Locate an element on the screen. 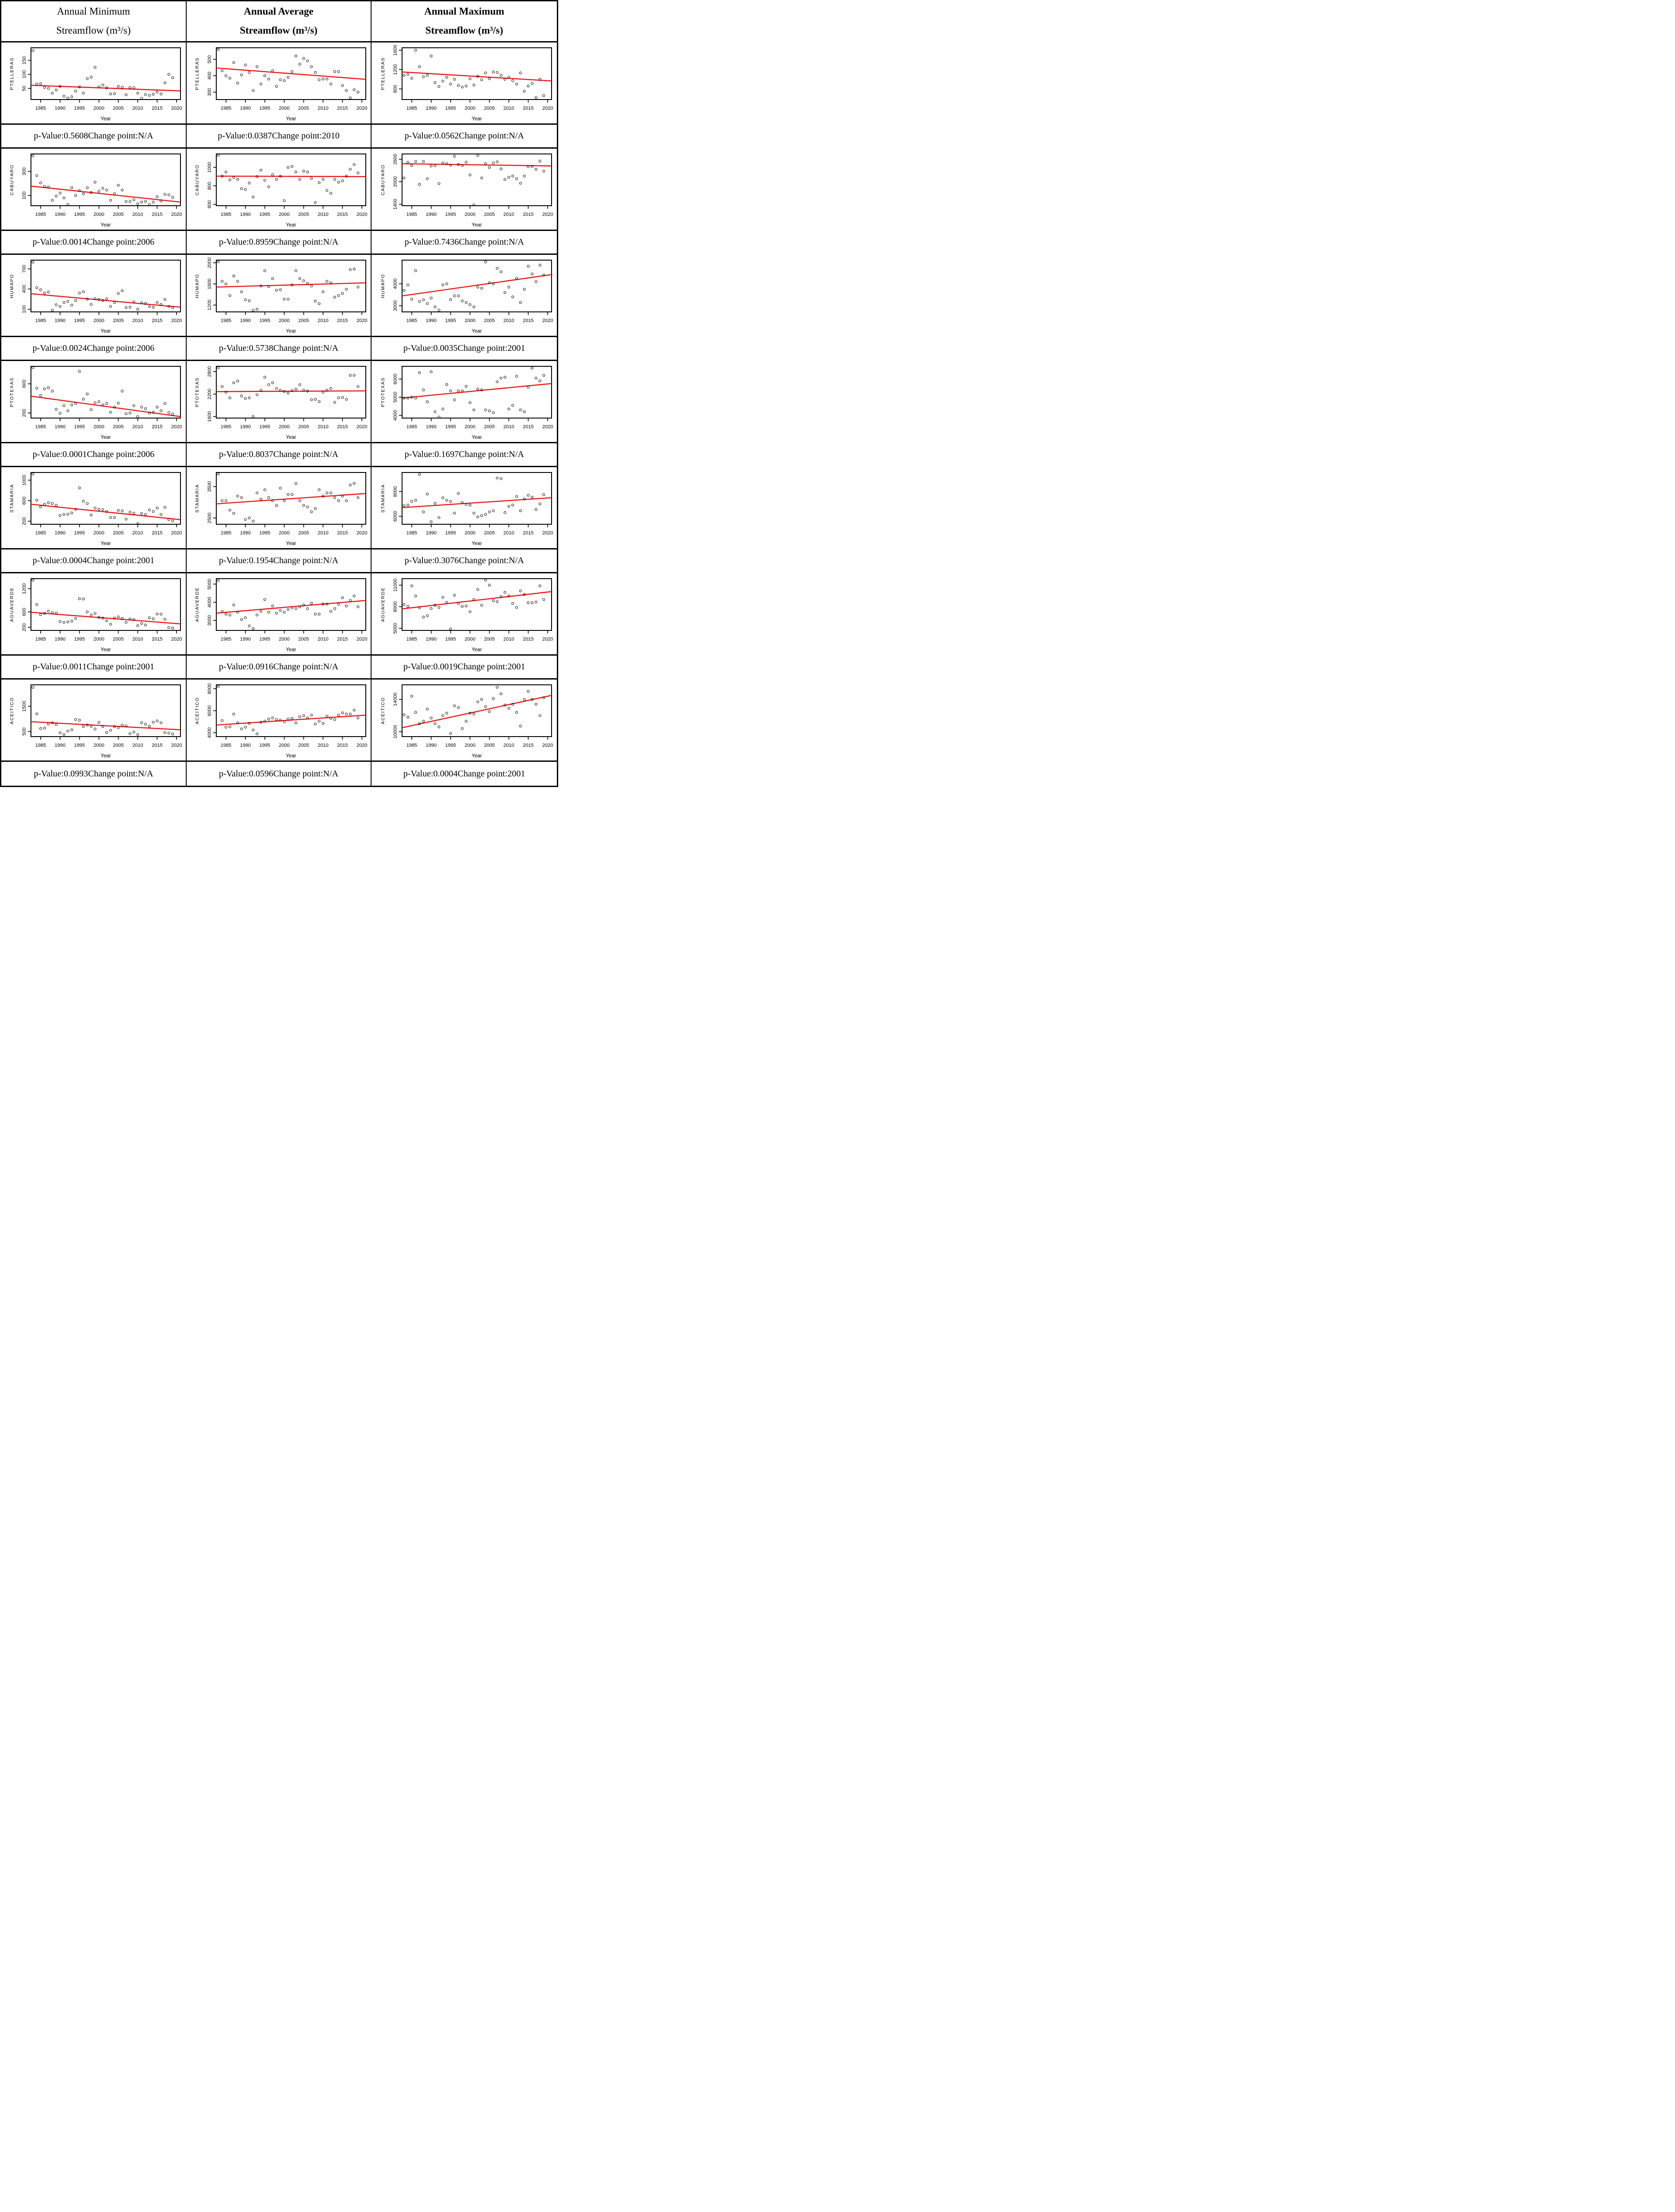  p-value-label: p-Value: is located at coordinates (419, 454).